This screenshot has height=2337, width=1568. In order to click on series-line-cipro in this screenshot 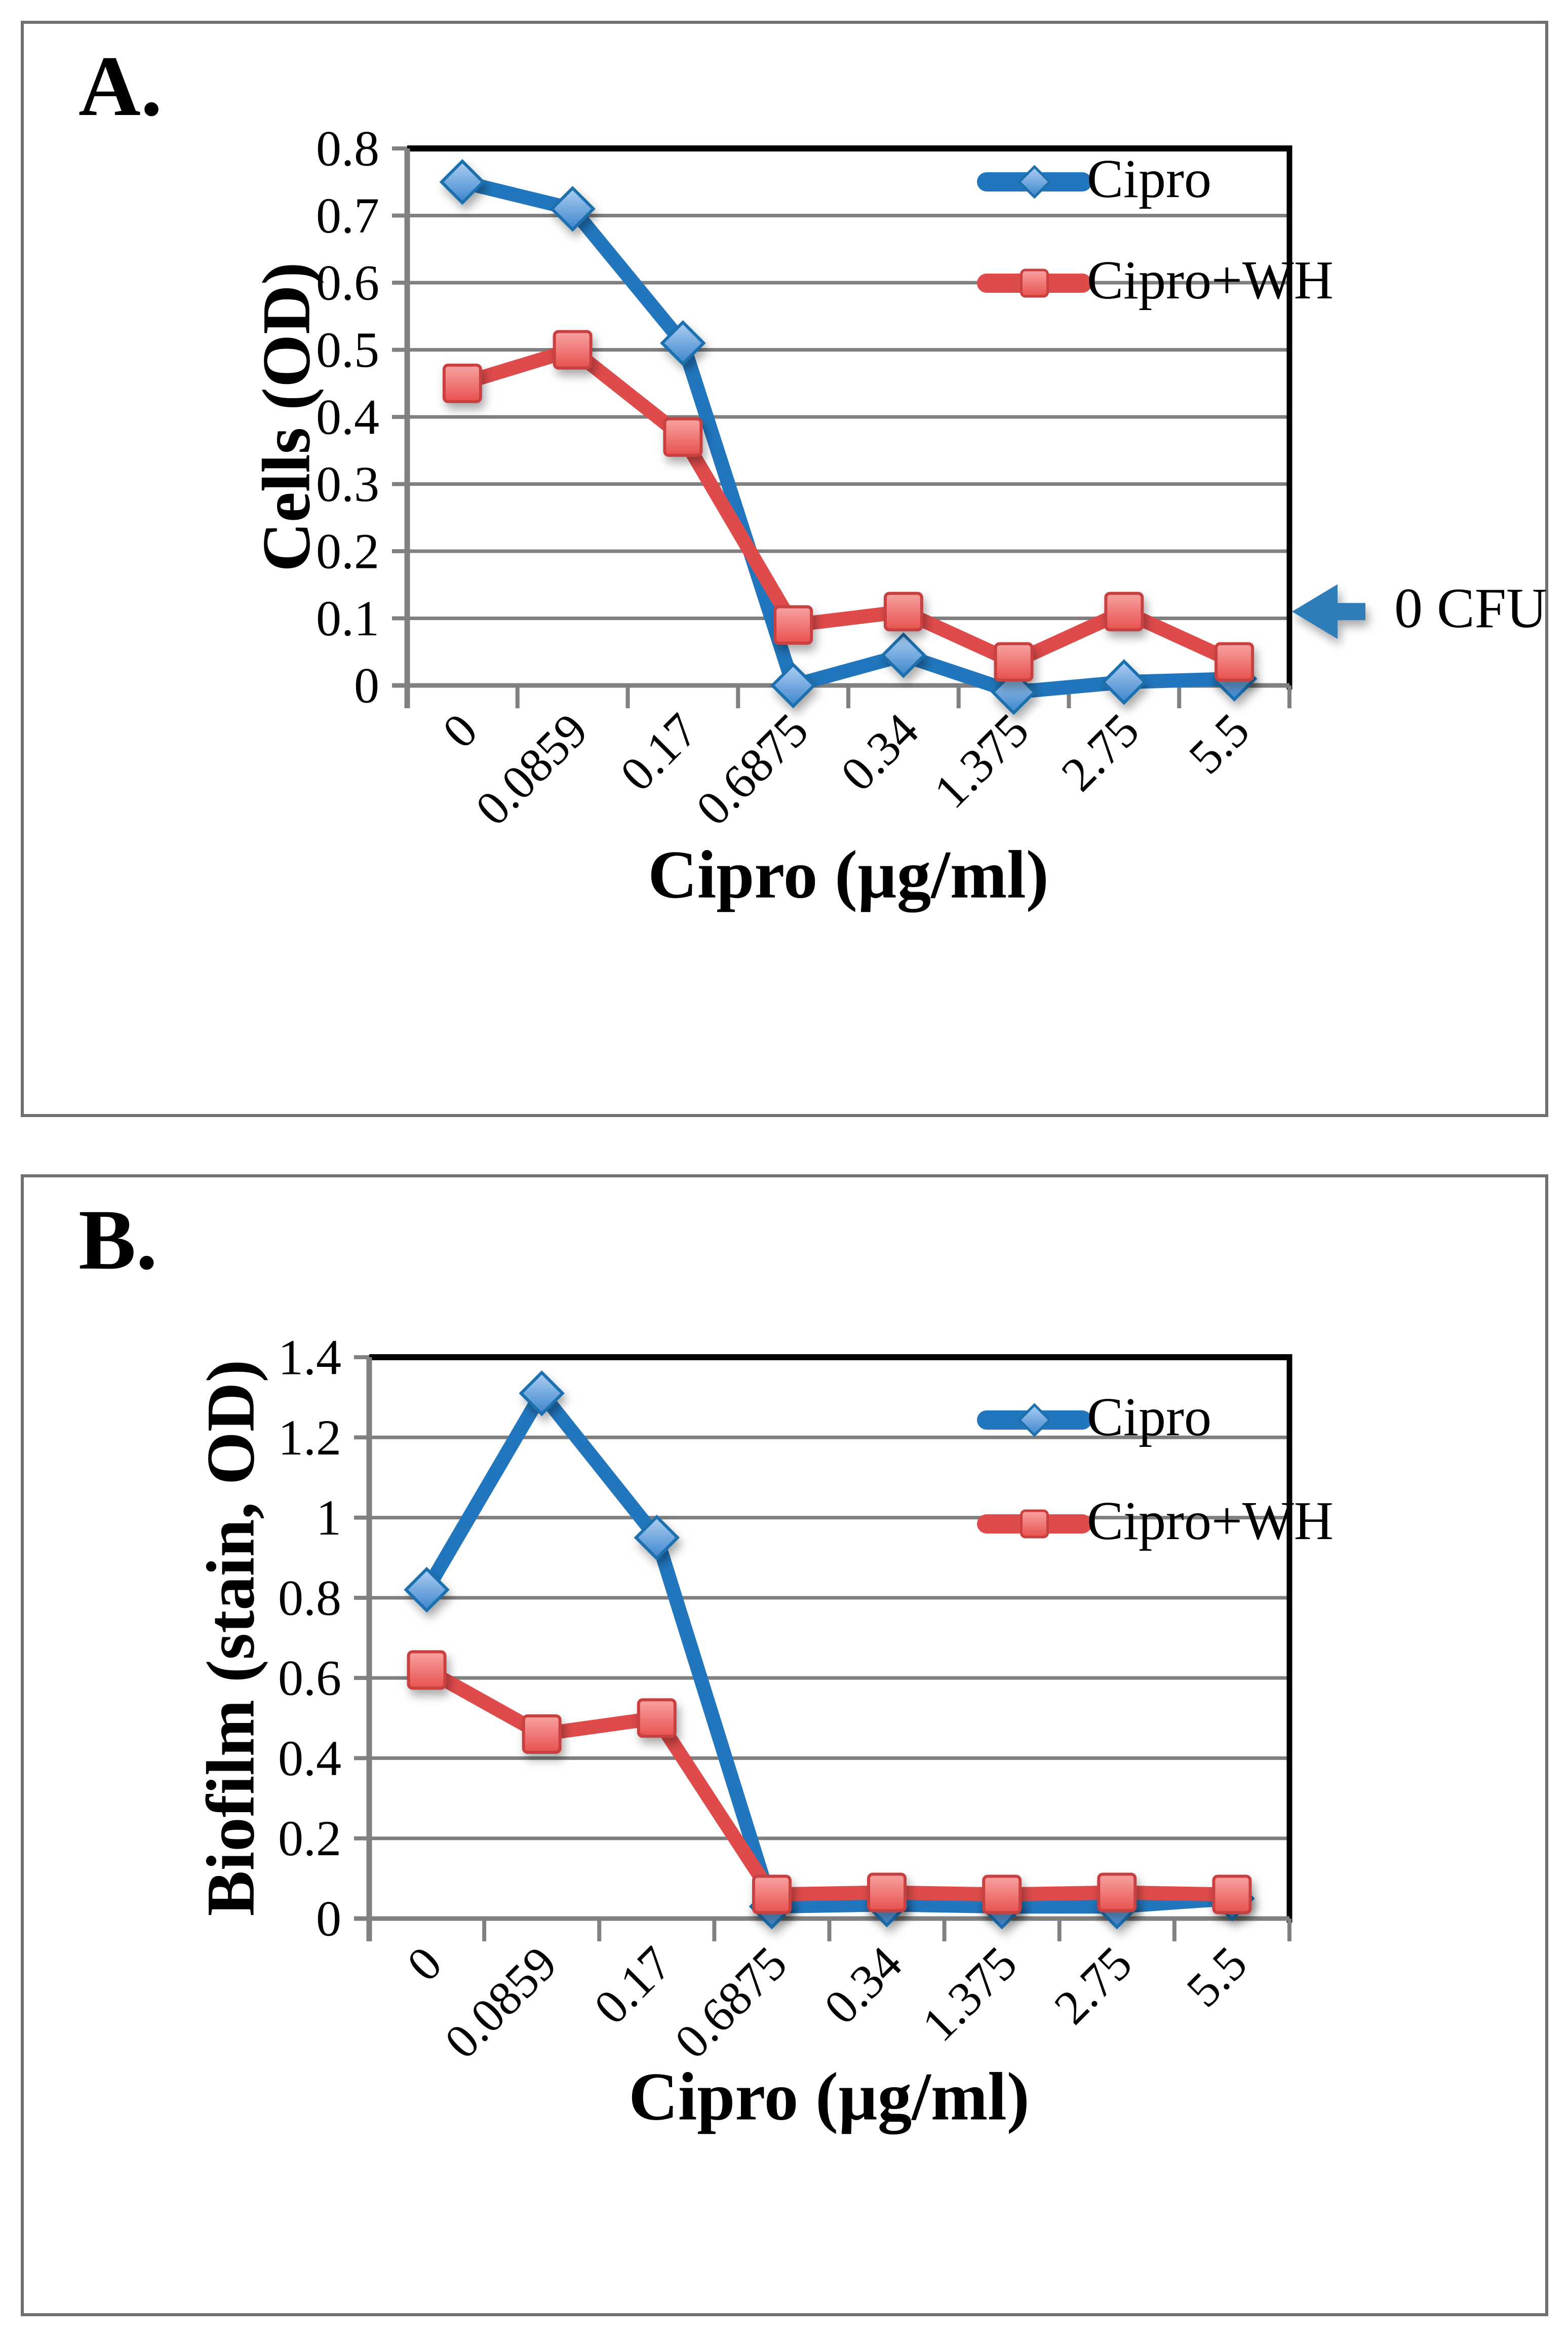, I will do `click(829, 1650)`.